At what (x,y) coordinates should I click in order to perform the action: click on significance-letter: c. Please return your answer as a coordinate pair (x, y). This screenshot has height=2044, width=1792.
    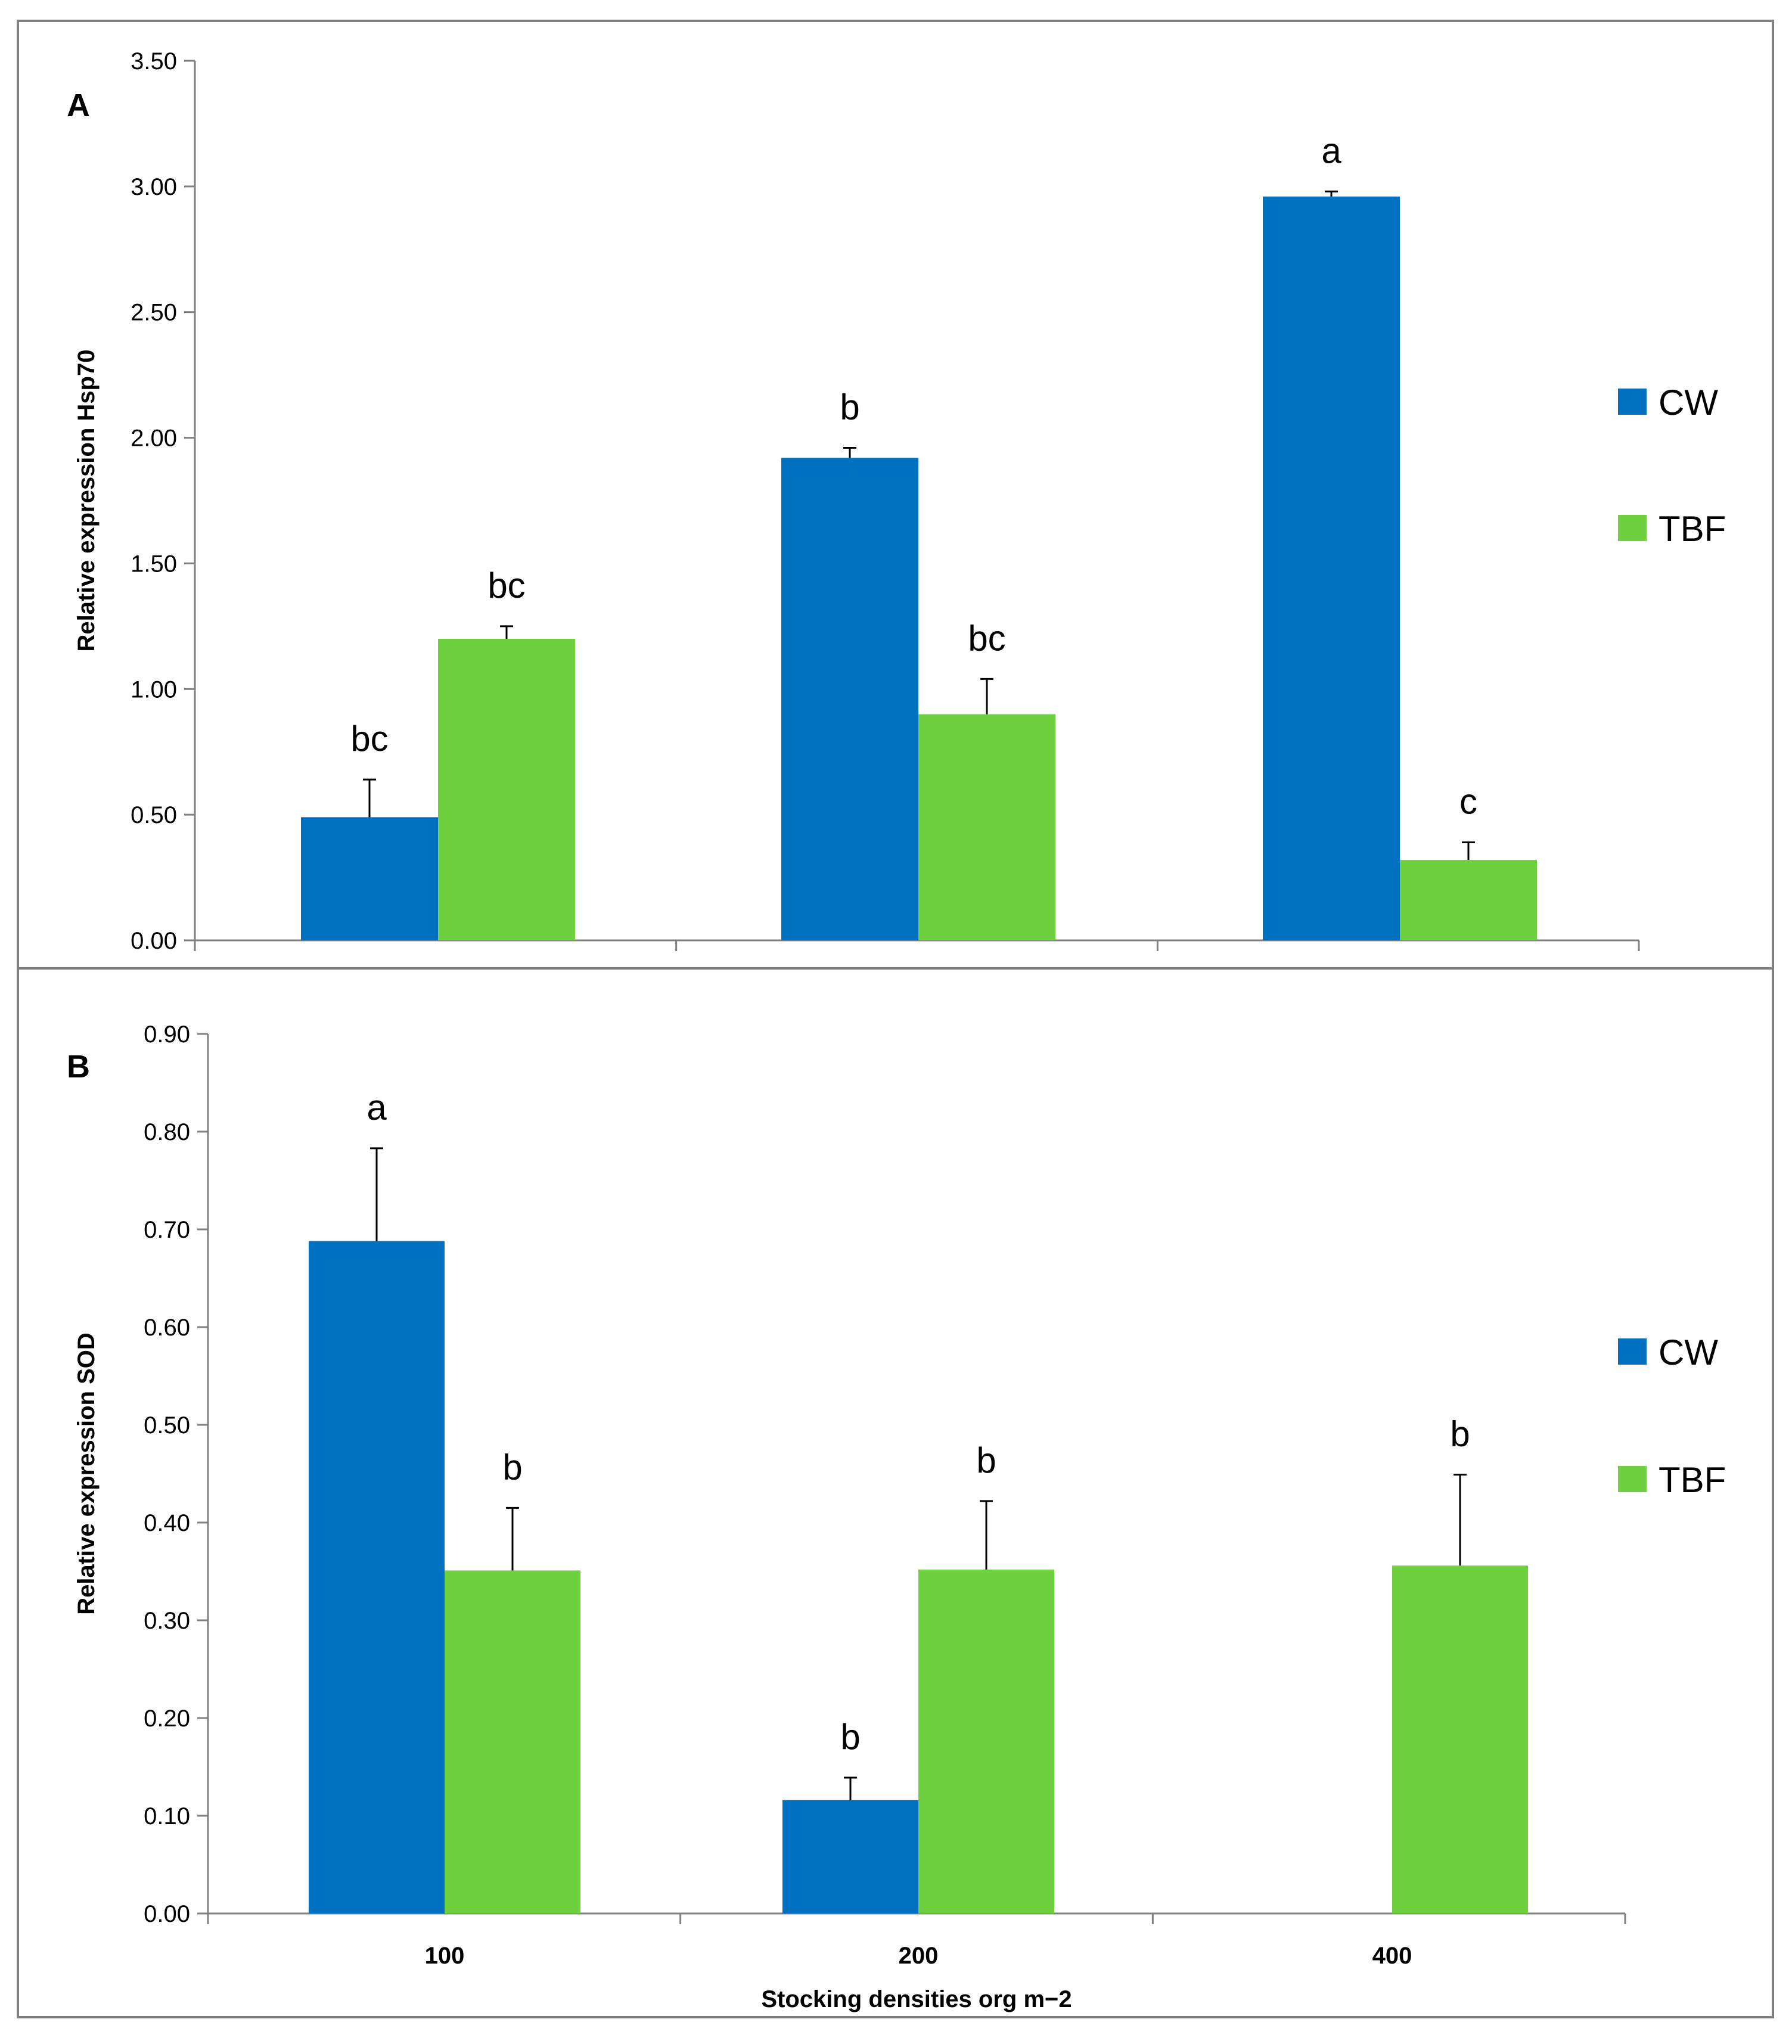
    Looking at the image, I should click on (1468, 802).